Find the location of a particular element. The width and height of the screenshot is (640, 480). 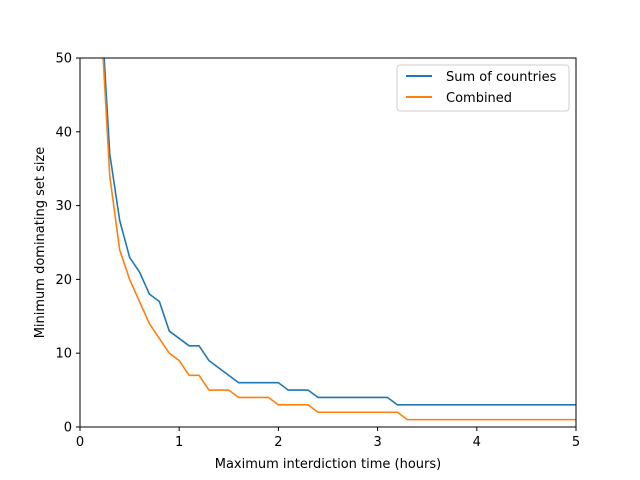

y-axis-label: Minimum dominating set size is located at coordinates (40, 243).